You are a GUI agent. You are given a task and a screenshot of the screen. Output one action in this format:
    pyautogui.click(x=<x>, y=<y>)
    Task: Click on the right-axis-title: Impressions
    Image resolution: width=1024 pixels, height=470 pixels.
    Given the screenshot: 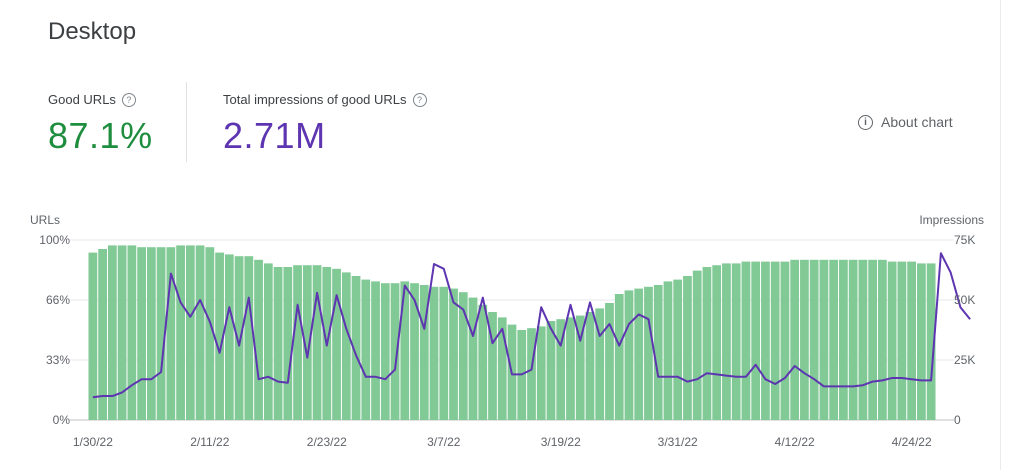 What is the action you would take?
    pyautogui.click(x=951, y=220)
    